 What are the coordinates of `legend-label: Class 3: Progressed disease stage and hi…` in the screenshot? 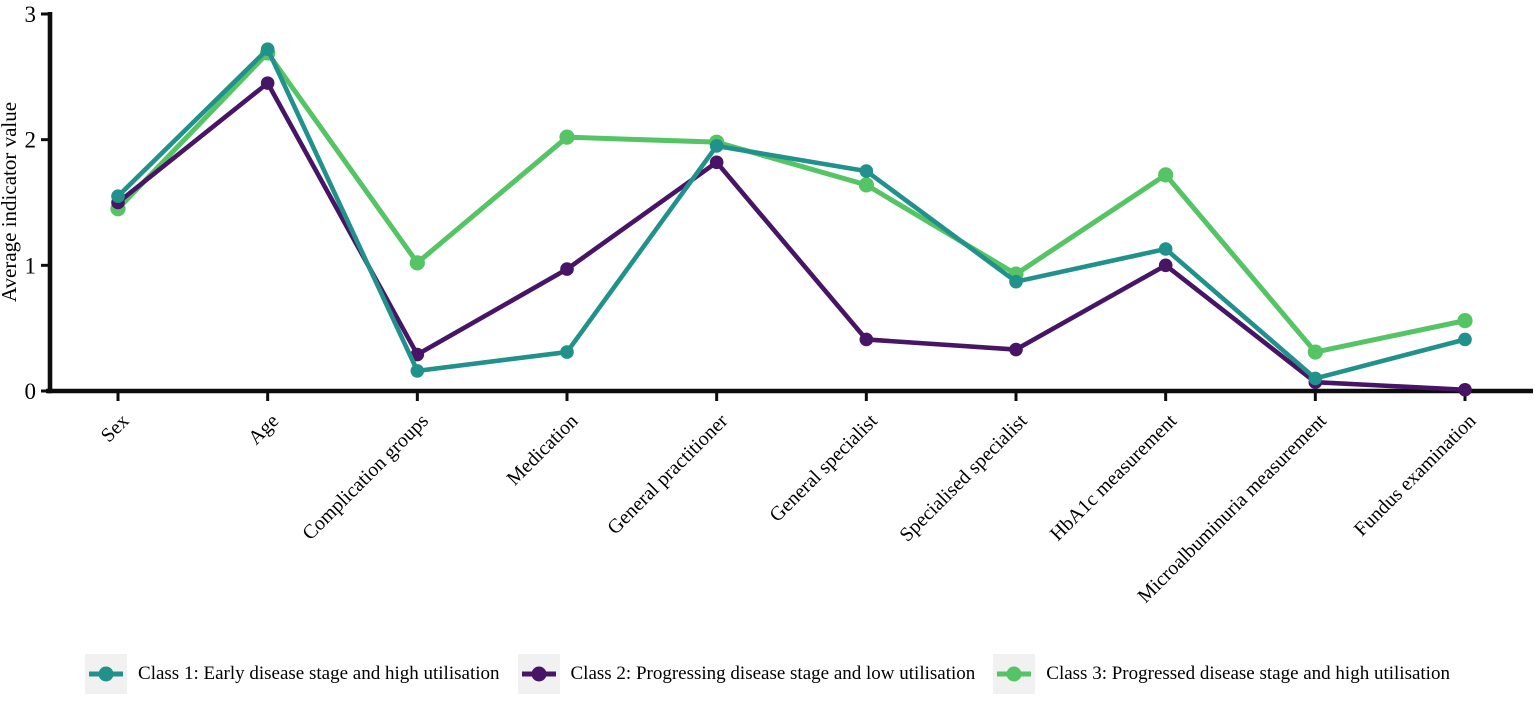 It's located at (1248, 673).